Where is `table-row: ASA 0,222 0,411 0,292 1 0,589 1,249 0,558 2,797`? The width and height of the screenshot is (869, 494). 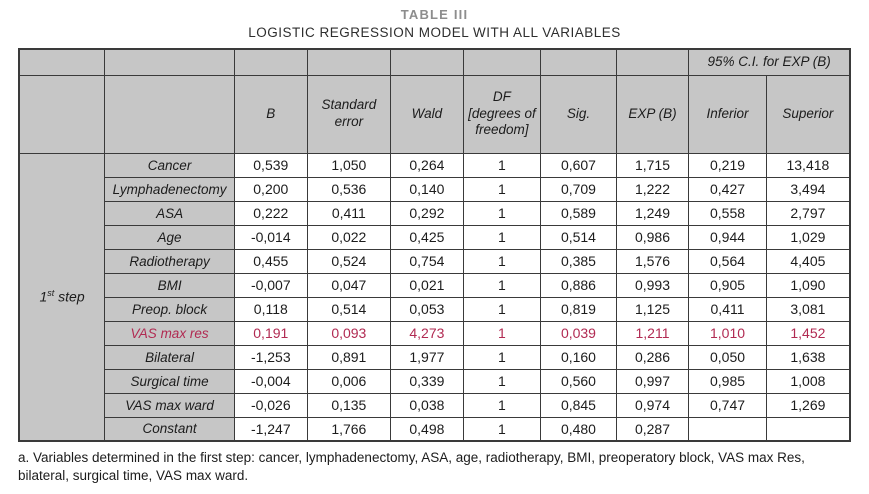
table-row: ASA 0,222 0,411 0,292 1 0,589 1,249 0,558 2,797 is located at coordinates (435, 213).